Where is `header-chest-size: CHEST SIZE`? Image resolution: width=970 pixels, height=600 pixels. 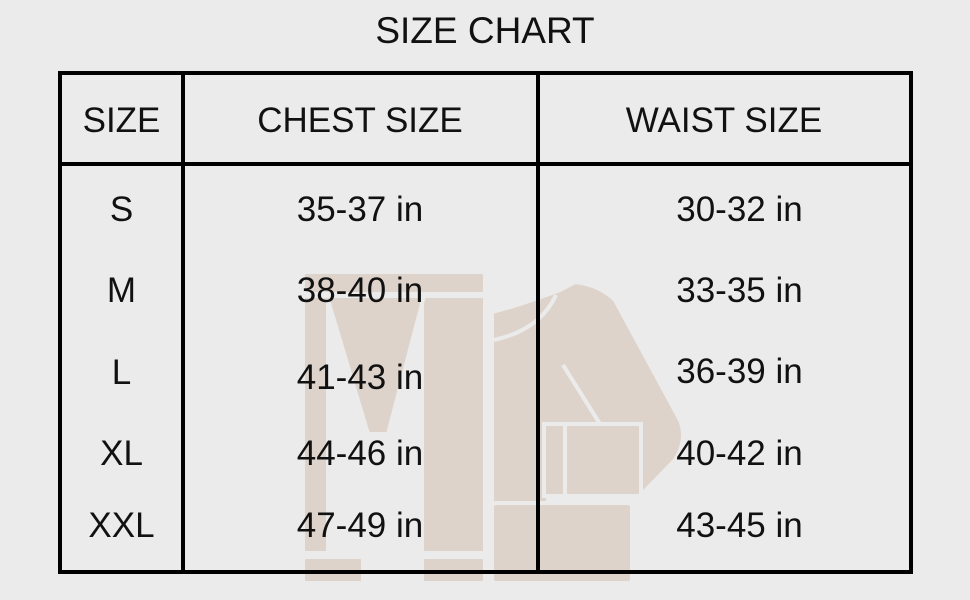 header-chest-size: CHEST SIZE is located at coordinates (360, 120).